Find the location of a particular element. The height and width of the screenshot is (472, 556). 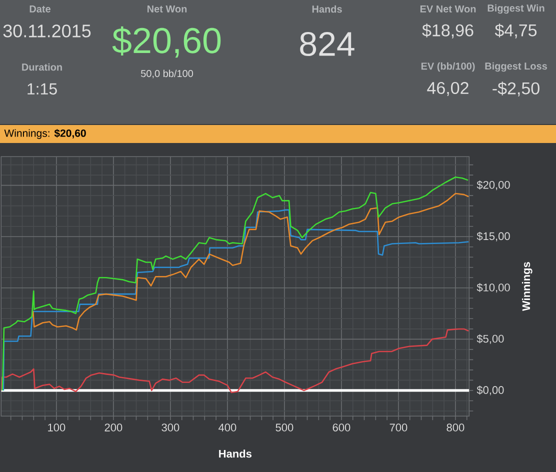

text: 824 is located at coordinates (327, 44).